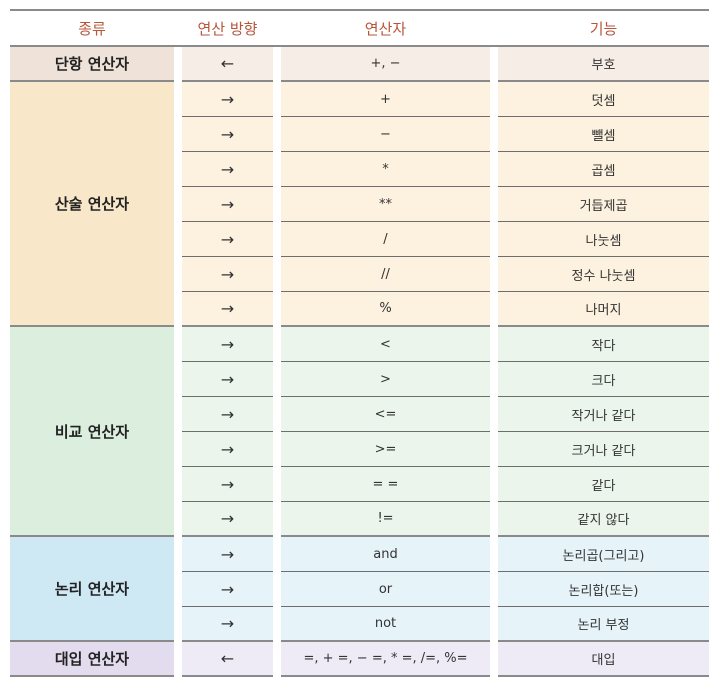 This screenshot has height=684, width=717. I want to click on function-cell: 덧셈, so click(603, 99).